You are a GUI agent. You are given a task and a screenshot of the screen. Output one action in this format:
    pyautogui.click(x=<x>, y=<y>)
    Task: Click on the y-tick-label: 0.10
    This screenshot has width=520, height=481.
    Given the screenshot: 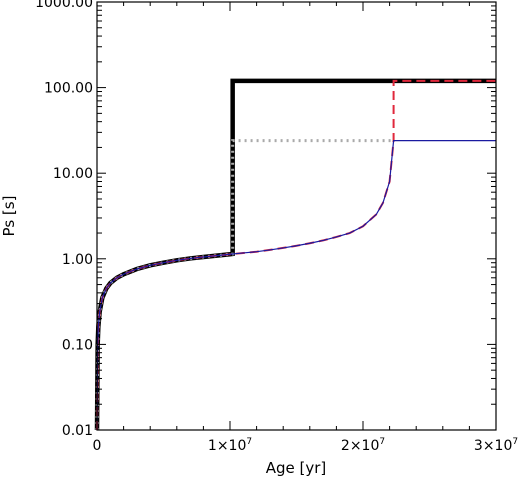 What is the action you would take?
    pyautogui.click(x=77, y=345)
    